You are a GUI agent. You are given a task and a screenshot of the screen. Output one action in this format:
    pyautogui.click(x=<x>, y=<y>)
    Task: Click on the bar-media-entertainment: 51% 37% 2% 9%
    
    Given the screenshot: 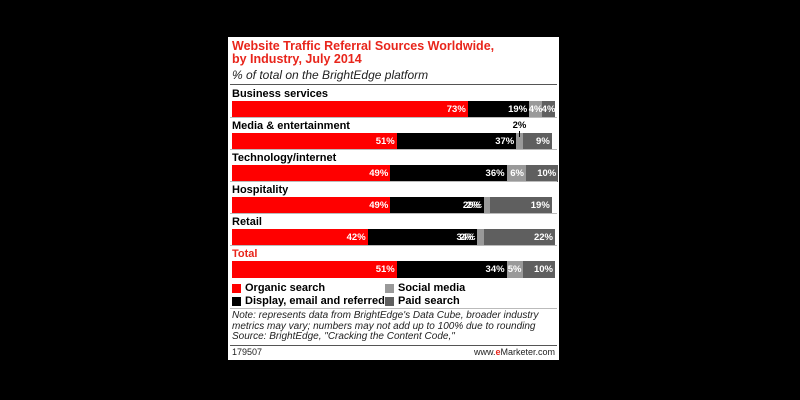 What is the action you would take?
    pyautogui.click(x=393, y=135)
    